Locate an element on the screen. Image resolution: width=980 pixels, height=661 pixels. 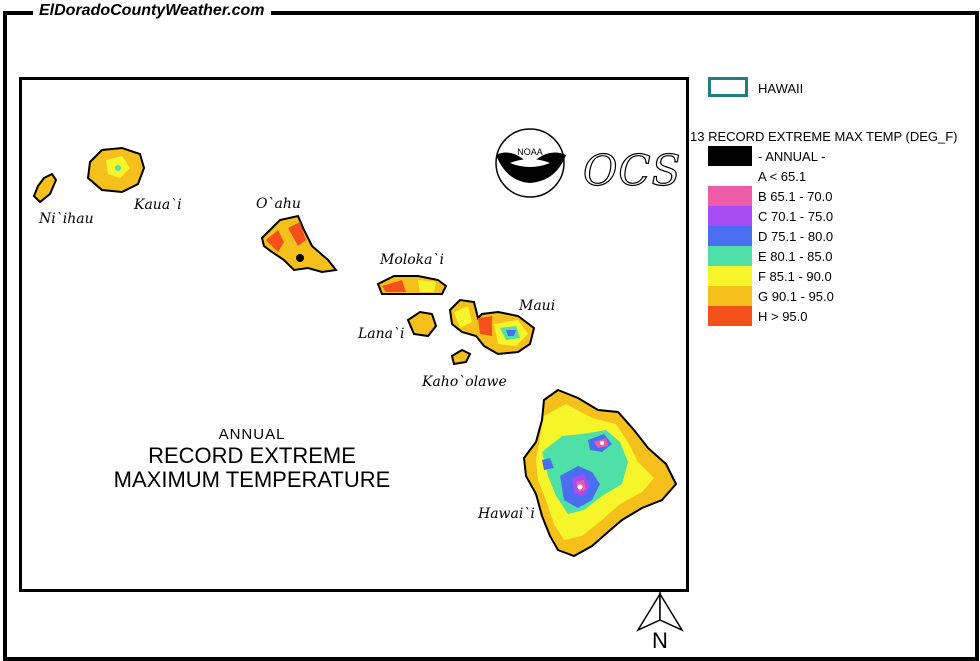
island-niihau is located at coordinates (45, 188).